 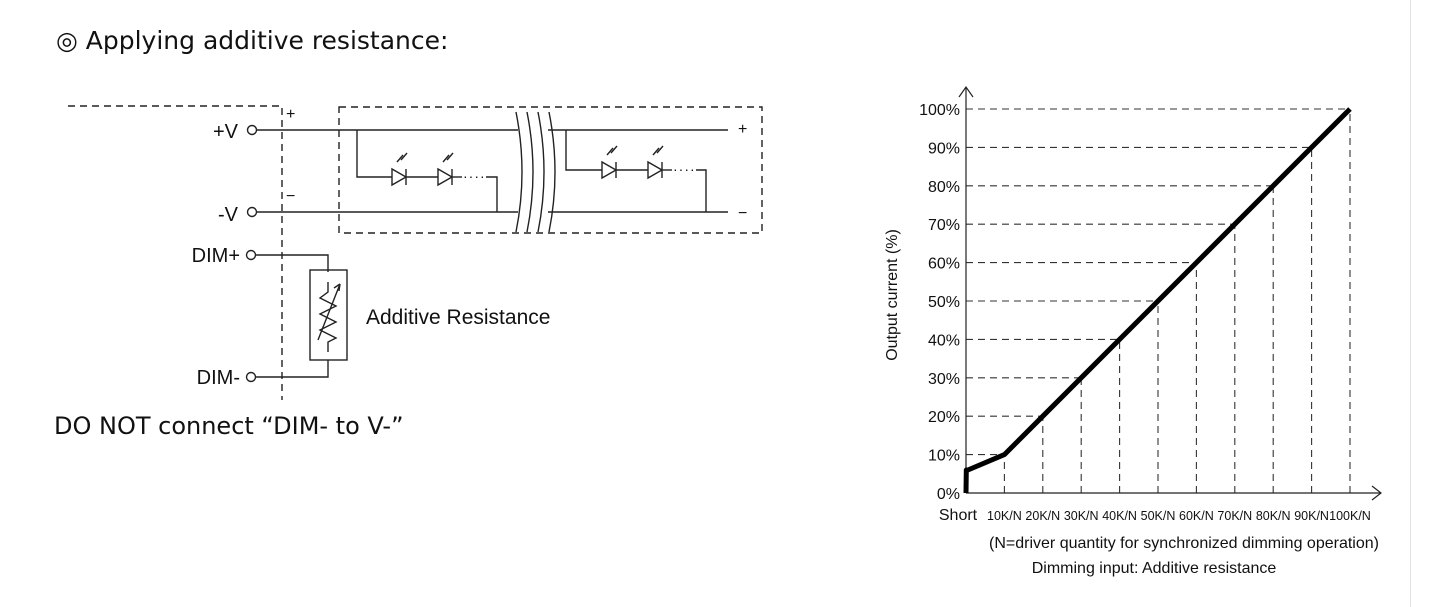 I want to click on x-tick-label: 70K/N, so click(x=1234, y=516).